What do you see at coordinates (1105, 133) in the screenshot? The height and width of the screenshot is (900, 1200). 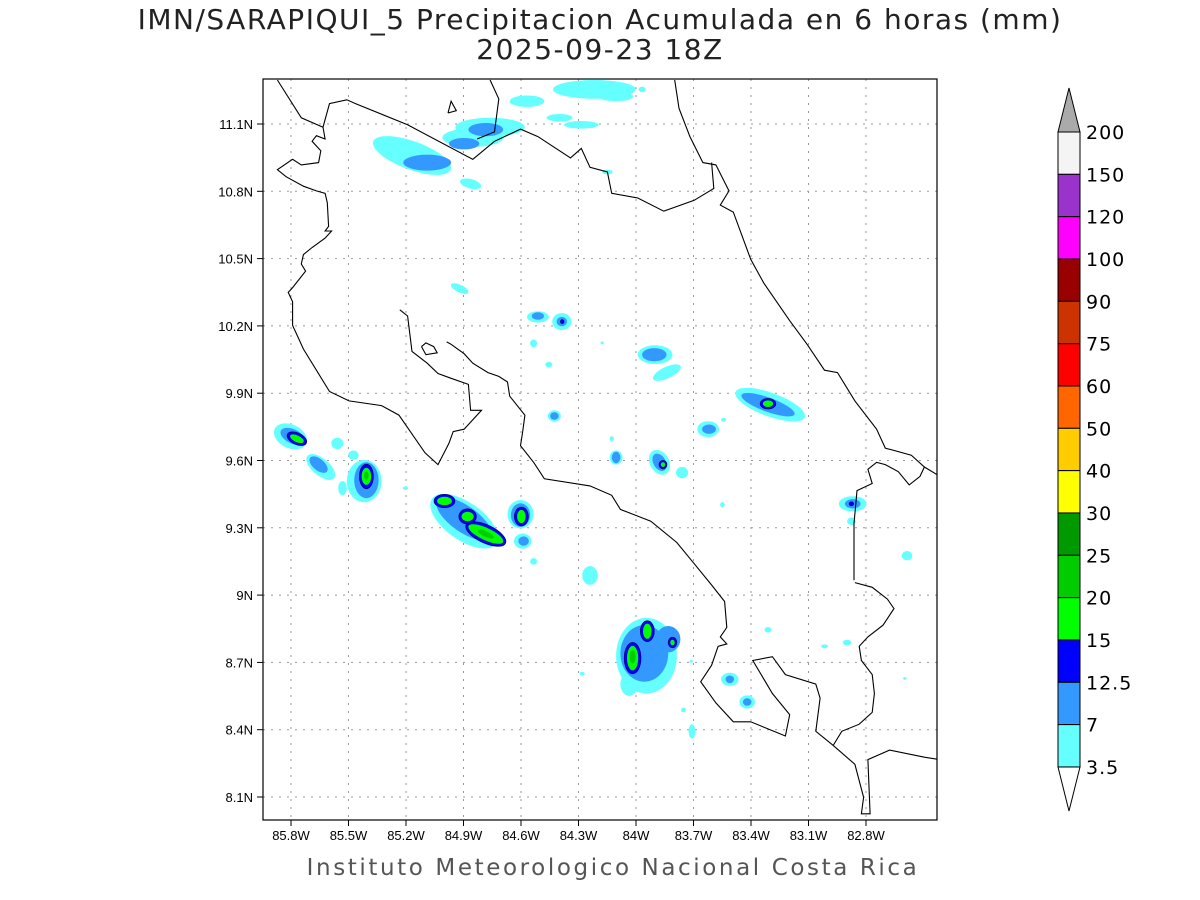 I see `colorbar-label: 200` at bounding box center [1105, 133].